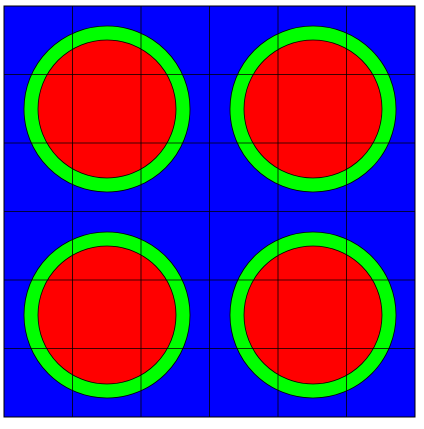 Image resolution: width=424 pixels, height=429 pixels. Describe the element at coordinates (313, 315) in the screenshot. I see `fuel-disk-bottom-right` at that location.